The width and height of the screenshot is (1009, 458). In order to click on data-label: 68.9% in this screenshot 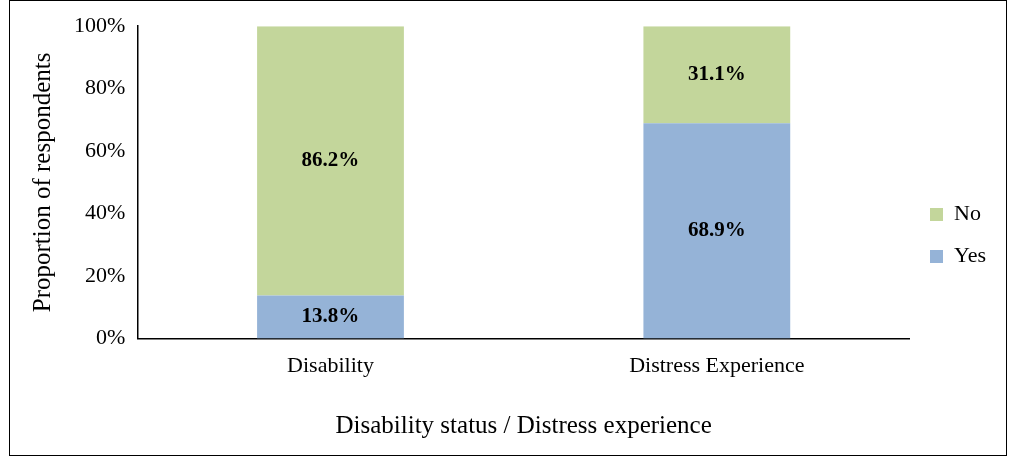, I will do `click(716, 229)`.